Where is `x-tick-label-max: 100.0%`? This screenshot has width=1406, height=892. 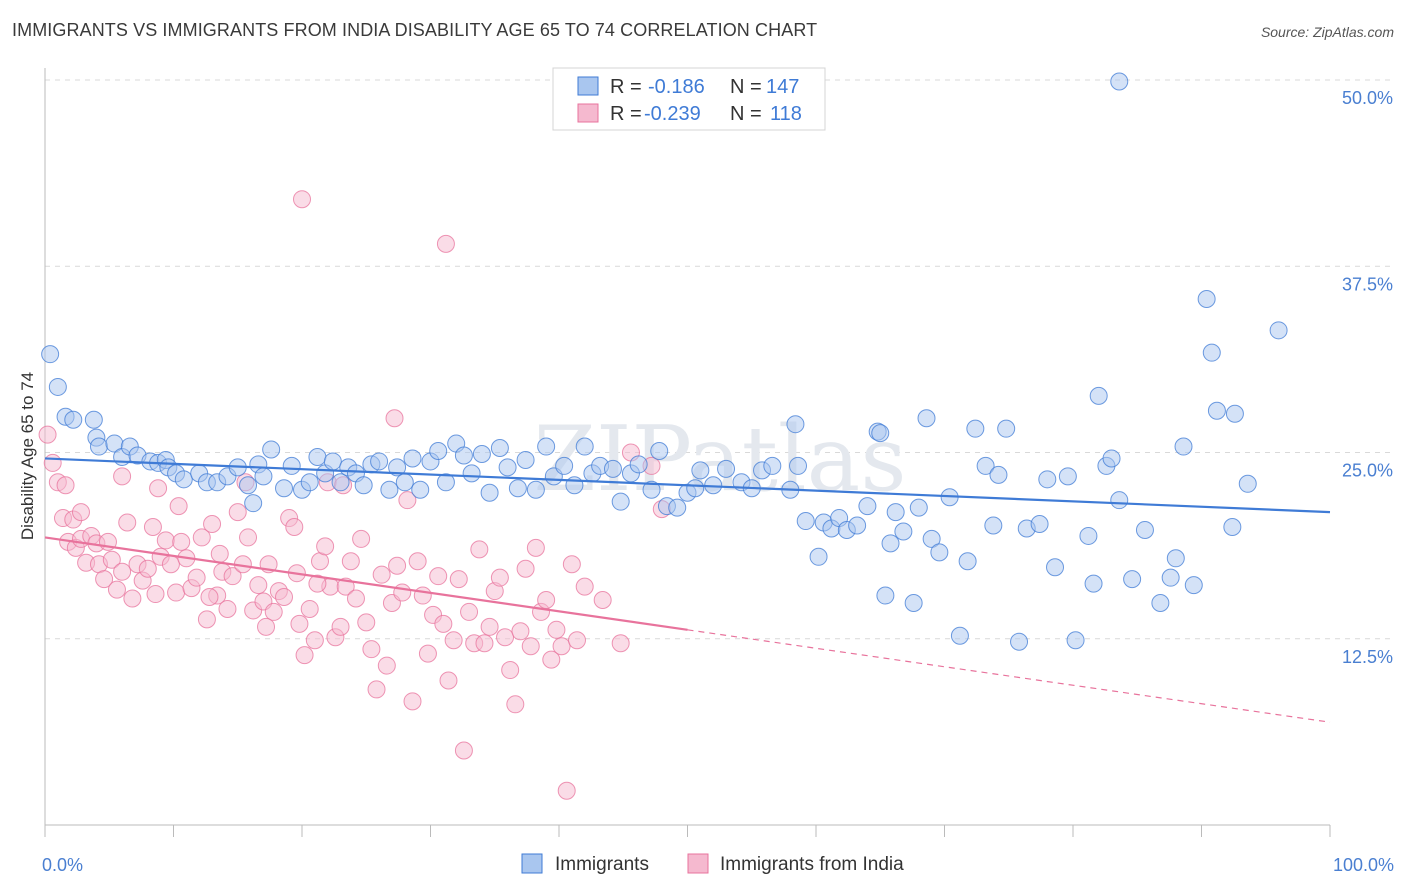 x-tick-label-max: 100.0% is located at coordinates (1363, 865).